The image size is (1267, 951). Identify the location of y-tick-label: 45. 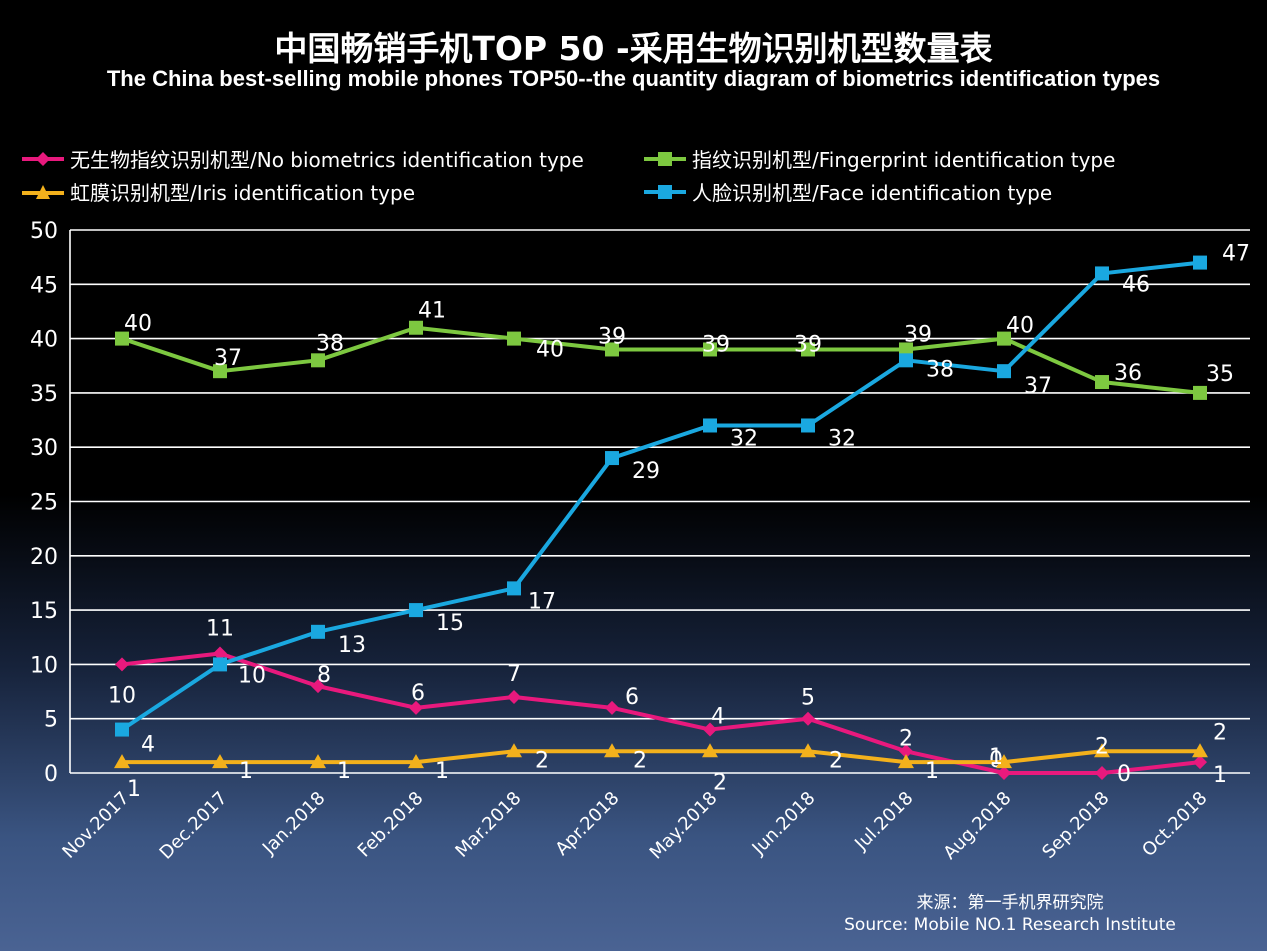
(44, 285).